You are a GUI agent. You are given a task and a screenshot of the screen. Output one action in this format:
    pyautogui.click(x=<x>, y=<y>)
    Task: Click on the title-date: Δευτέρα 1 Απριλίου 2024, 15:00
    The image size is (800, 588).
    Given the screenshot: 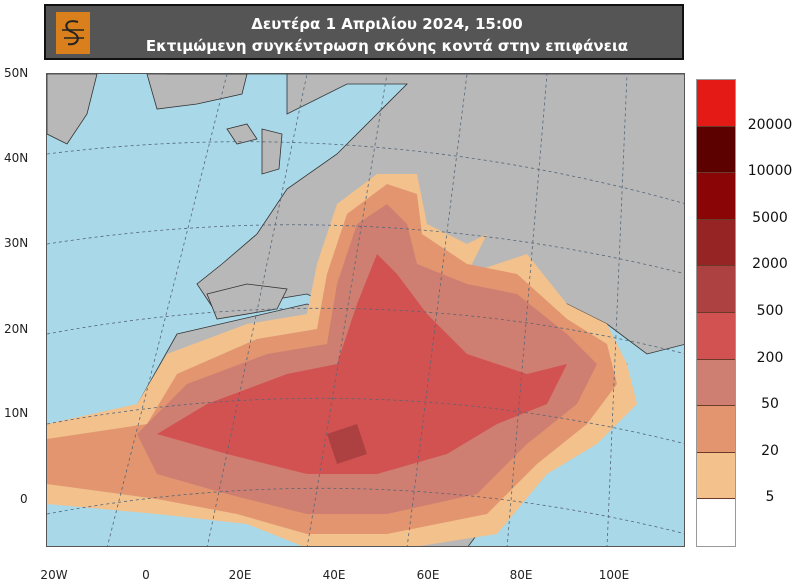 What is the action you would take?
    pyautogui.click(x=387, y=24)
    